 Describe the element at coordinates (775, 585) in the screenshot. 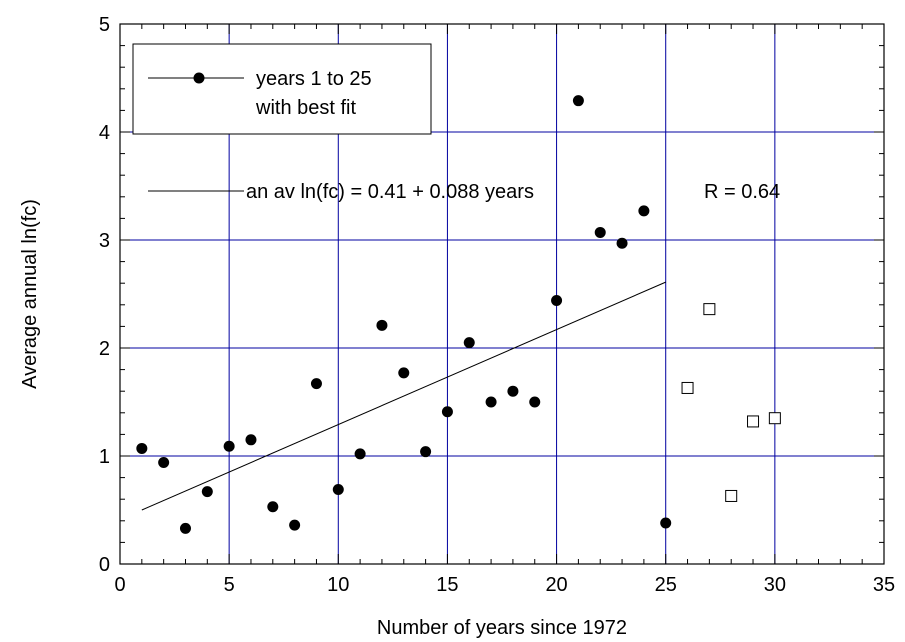

I see `x-tick-label: 30` at that location.